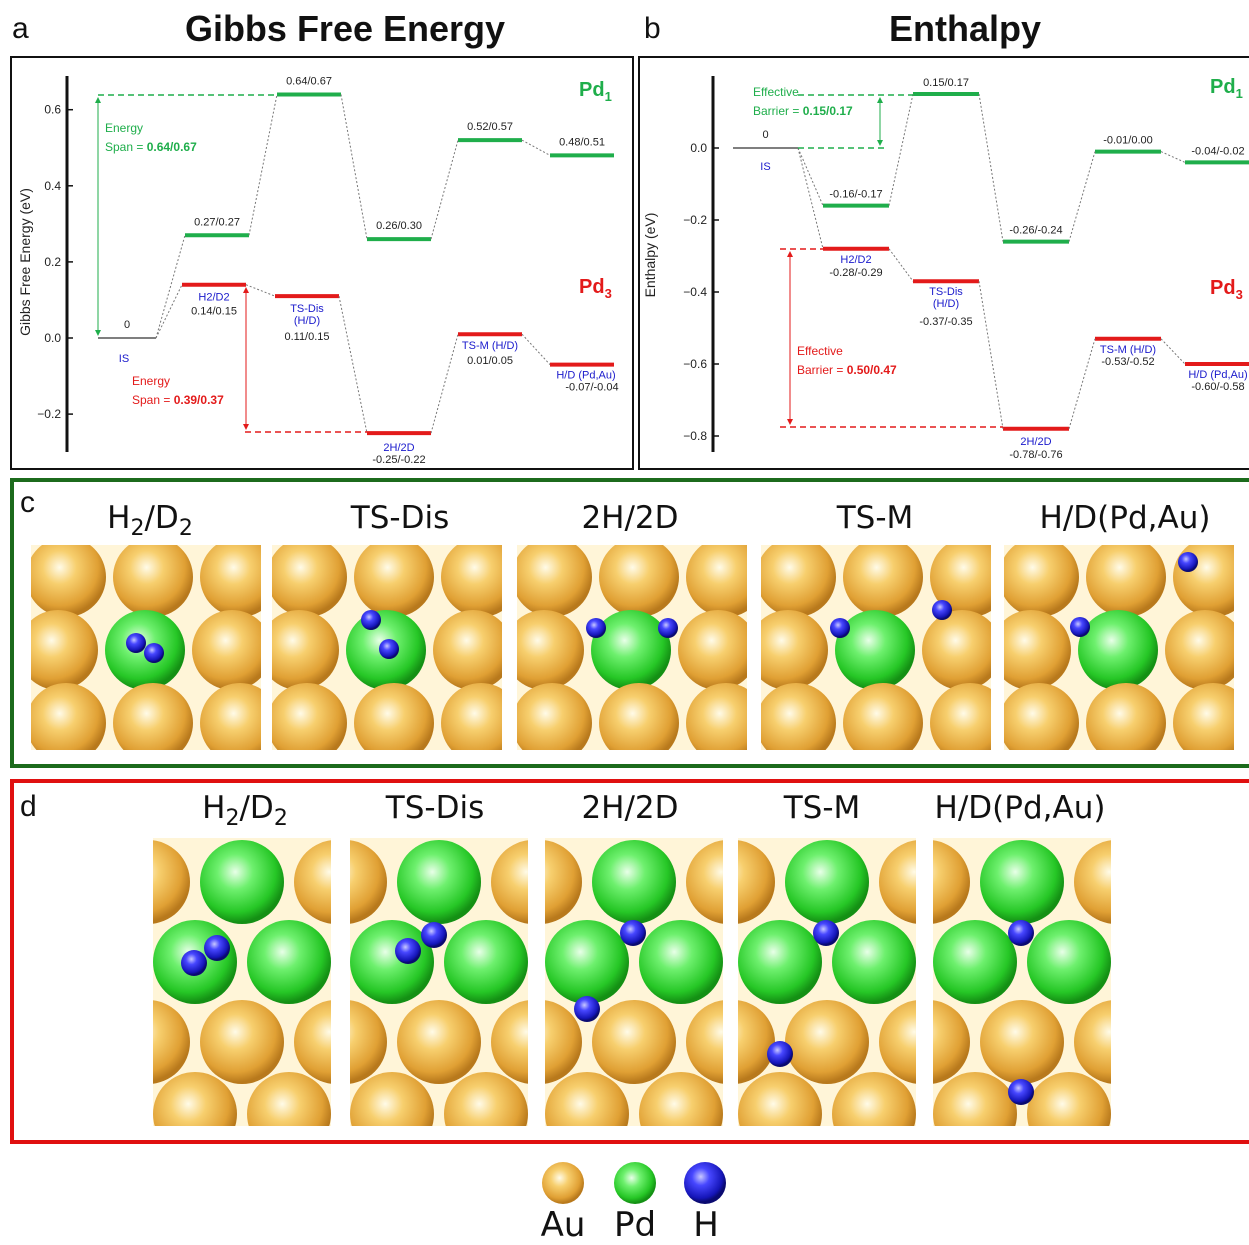 The width and height of the screenshot is (1249, 1245). What do you see at coordinates (847, 370) in the screenshot?
I see `pd3-barrier-l2: Barrier = 0.50/0.47` at bounding box center [847, 370].